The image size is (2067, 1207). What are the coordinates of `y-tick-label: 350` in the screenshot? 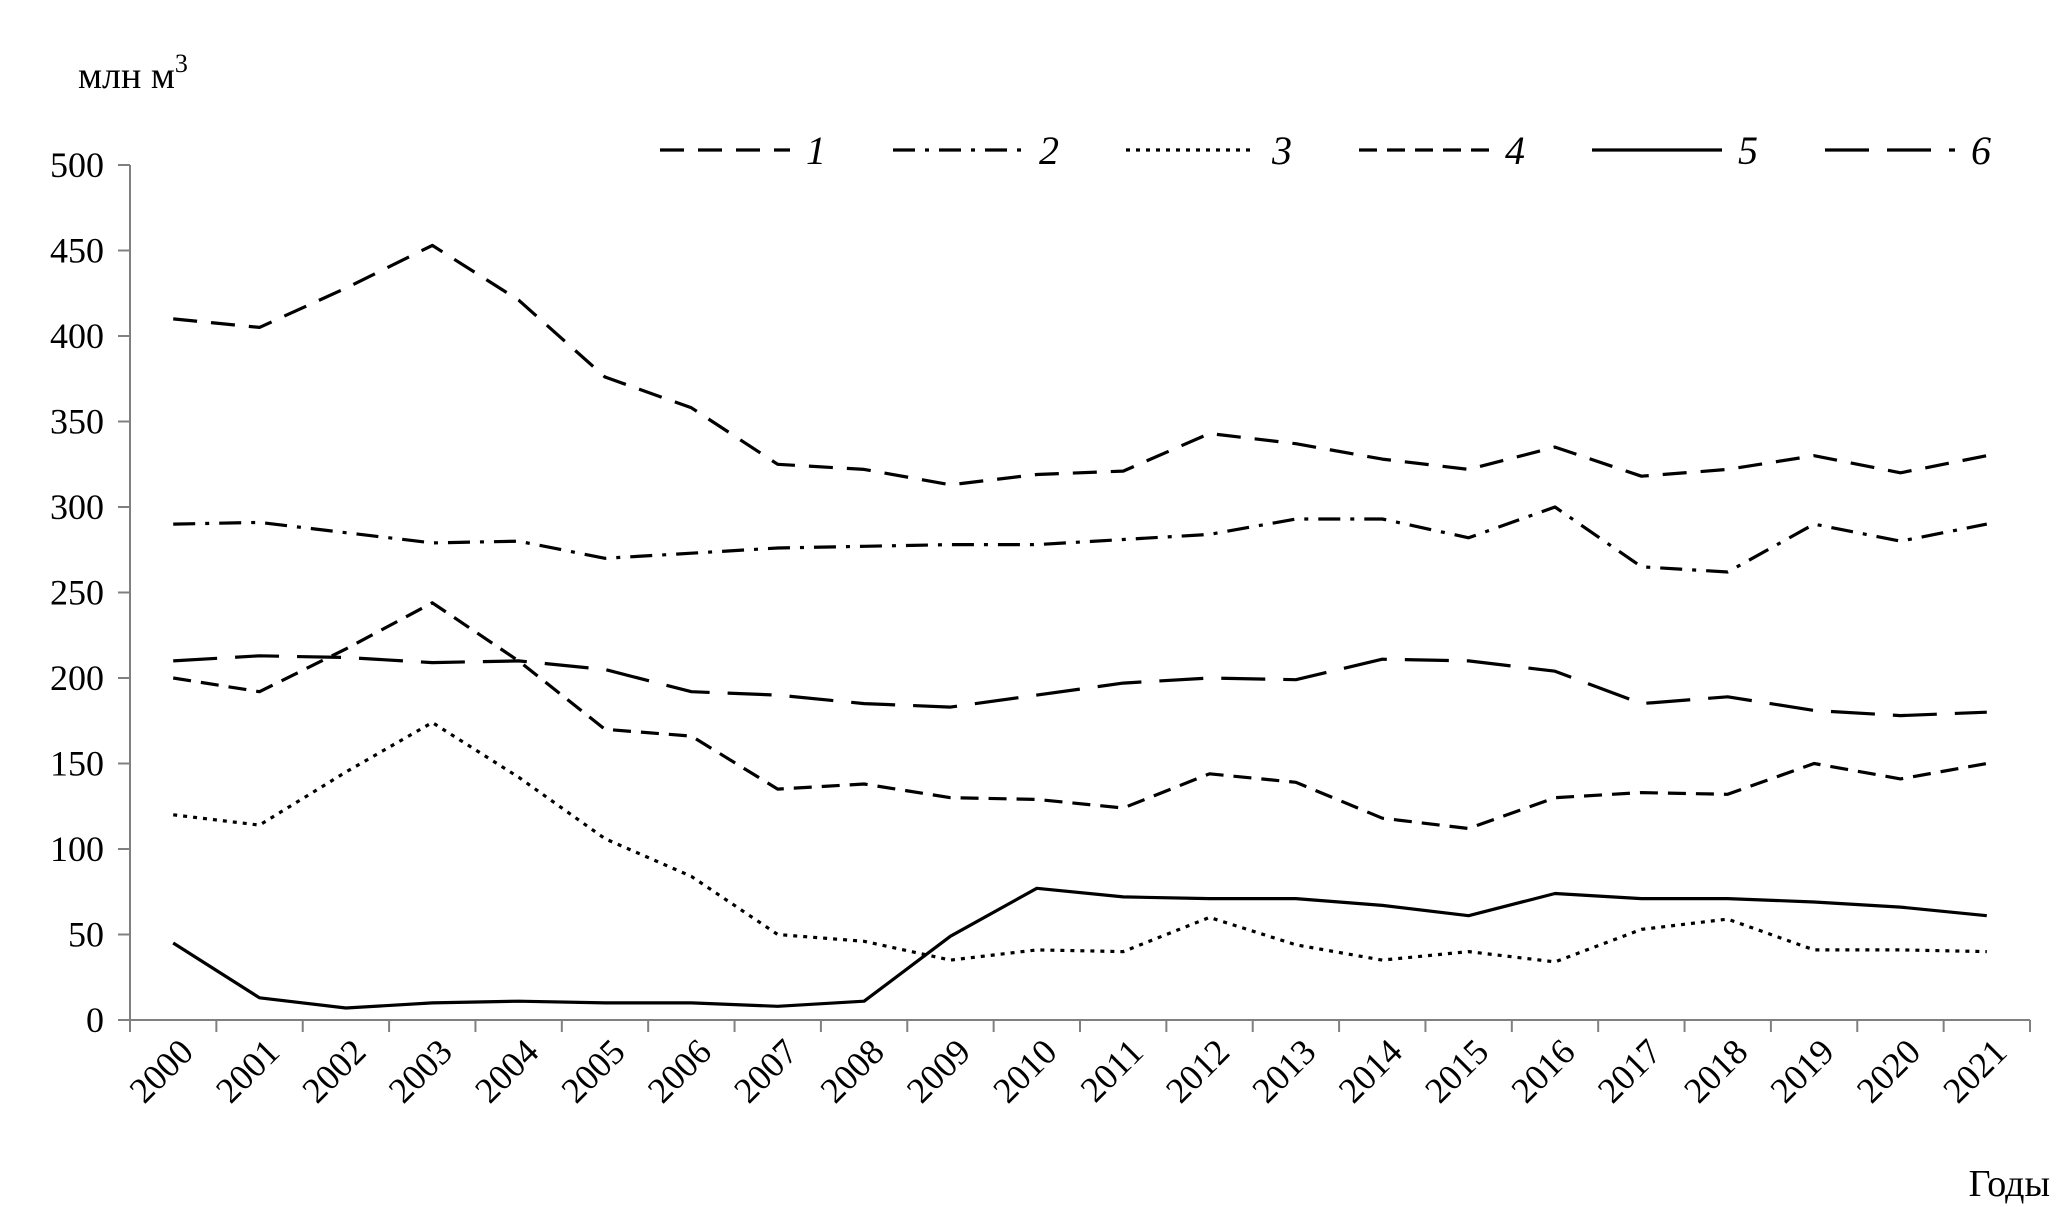 It's located at (77, 422).